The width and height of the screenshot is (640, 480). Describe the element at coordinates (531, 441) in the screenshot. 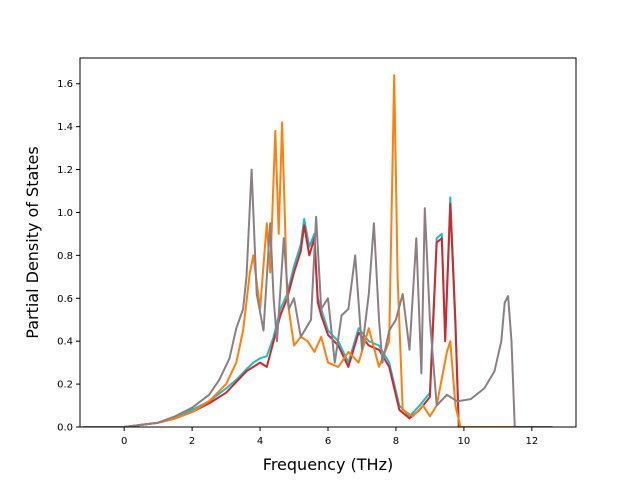

I see `x-tick-label: 12` at that location.